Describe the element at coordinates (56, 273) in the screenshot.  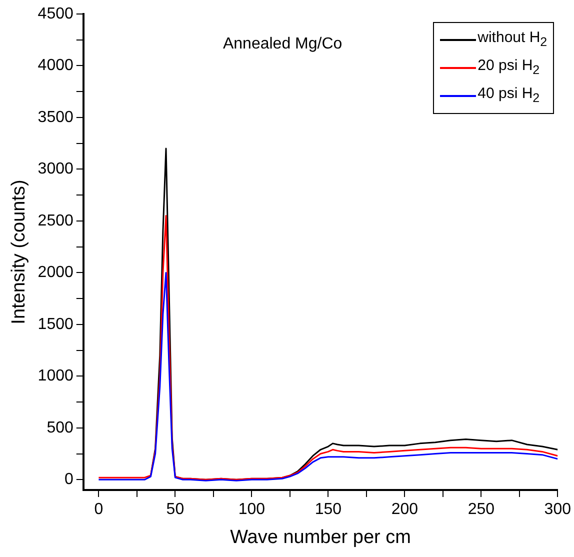
I see `y-tick-label: 2000` at that location.